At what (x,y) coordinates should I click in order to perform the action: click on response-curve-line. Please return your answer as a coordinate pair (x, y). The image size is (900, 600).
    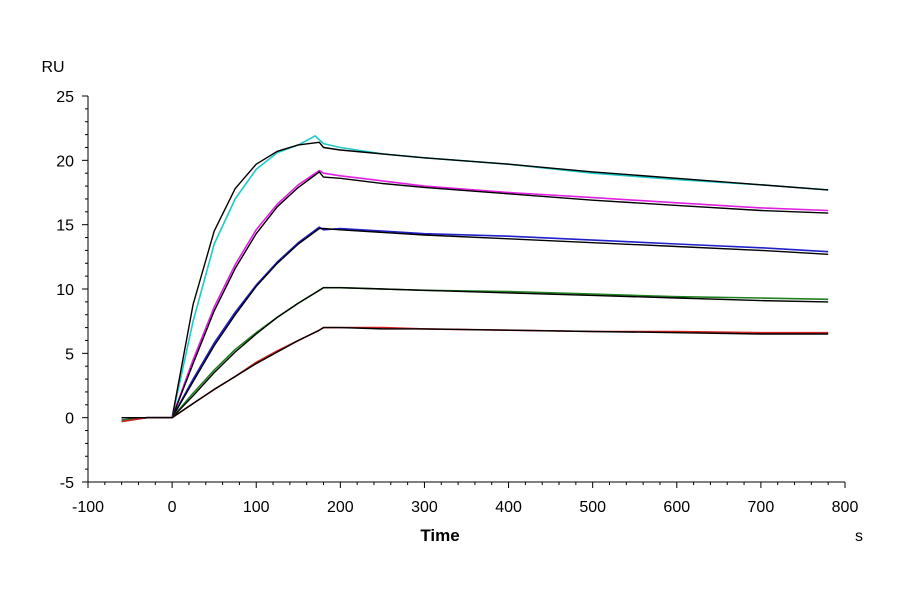
    Looking at the image, I should click on (475, 374).